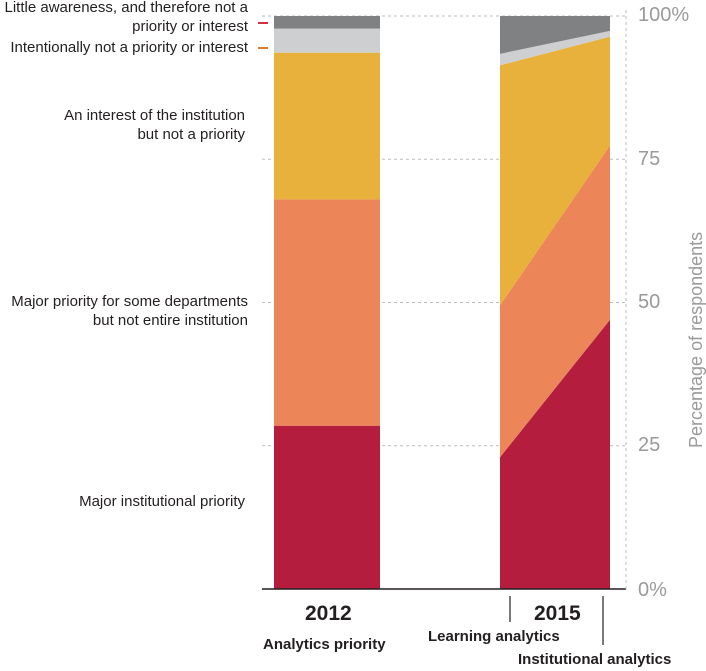 The height and width of the screenshot is (671, 706). Describe the element at coordinates (129, 47) in the screenshot. I see `label-intentionally-not: Intentionally not a priority or interest` at that location.